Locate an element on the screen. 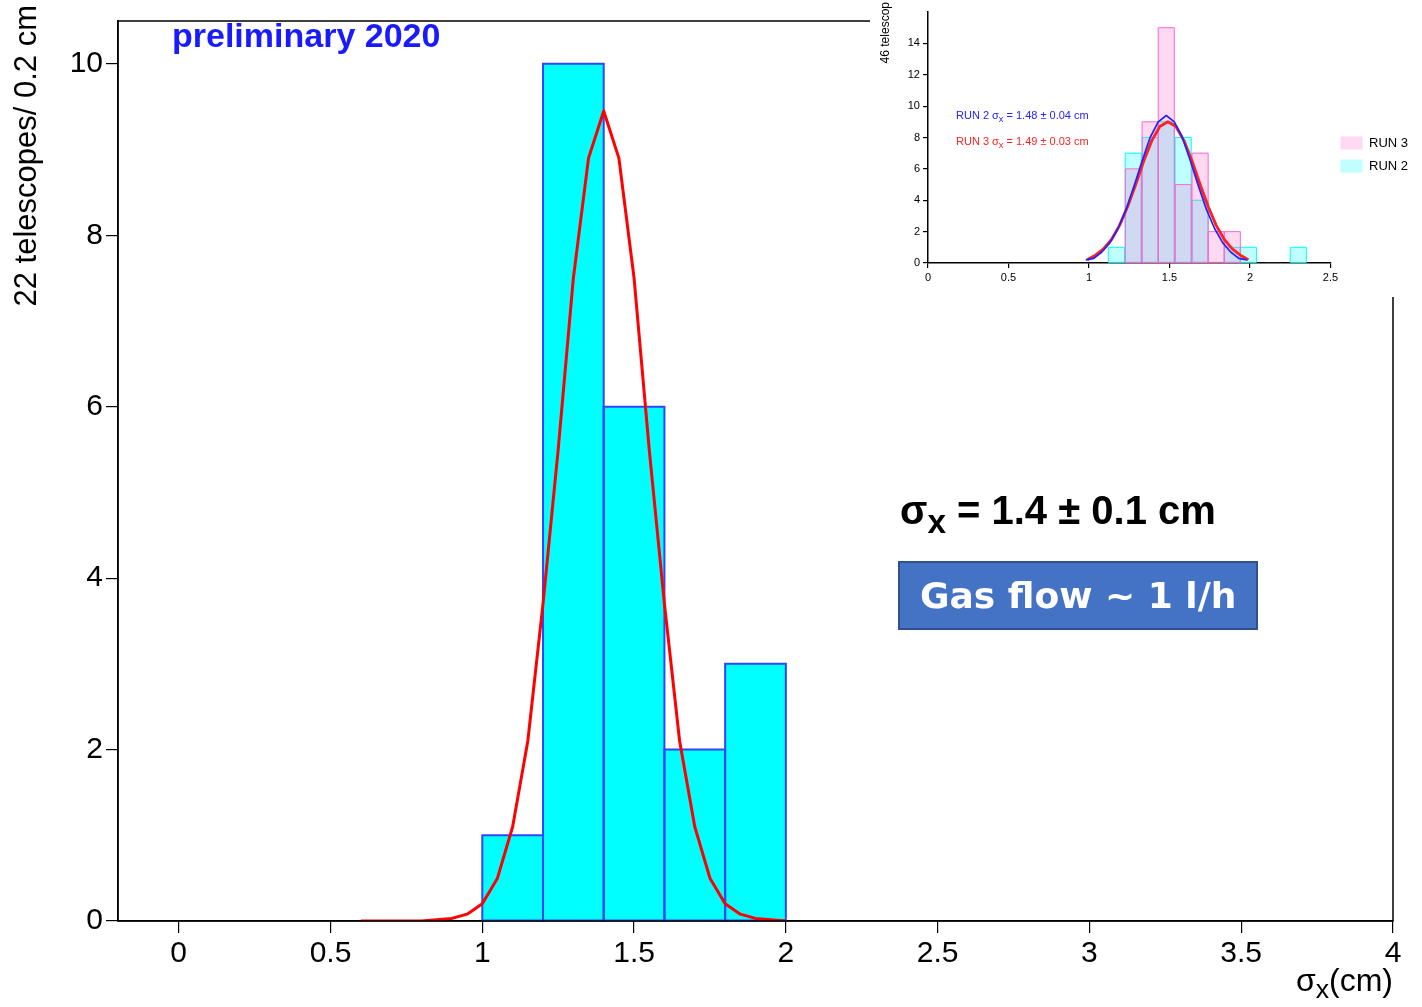  annotation: preliminary 2020 is located at coordinates (306, 35).